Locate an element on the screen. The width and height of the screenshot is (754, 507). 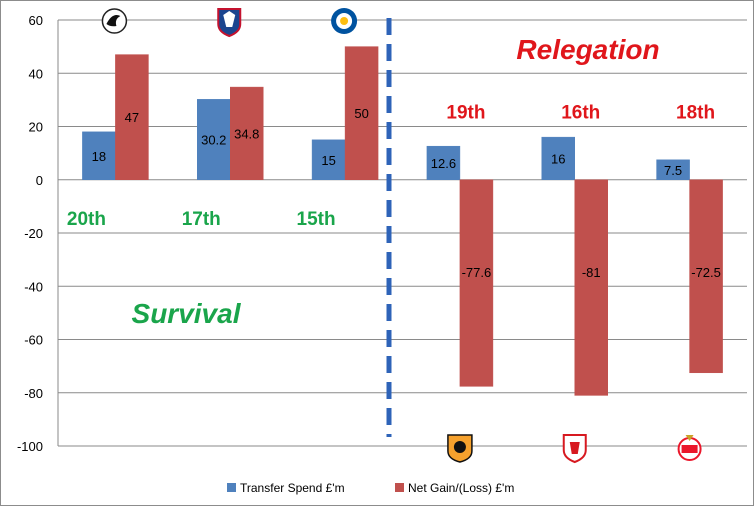
y-tick-label: 60 is located at coordinates (36, 20).